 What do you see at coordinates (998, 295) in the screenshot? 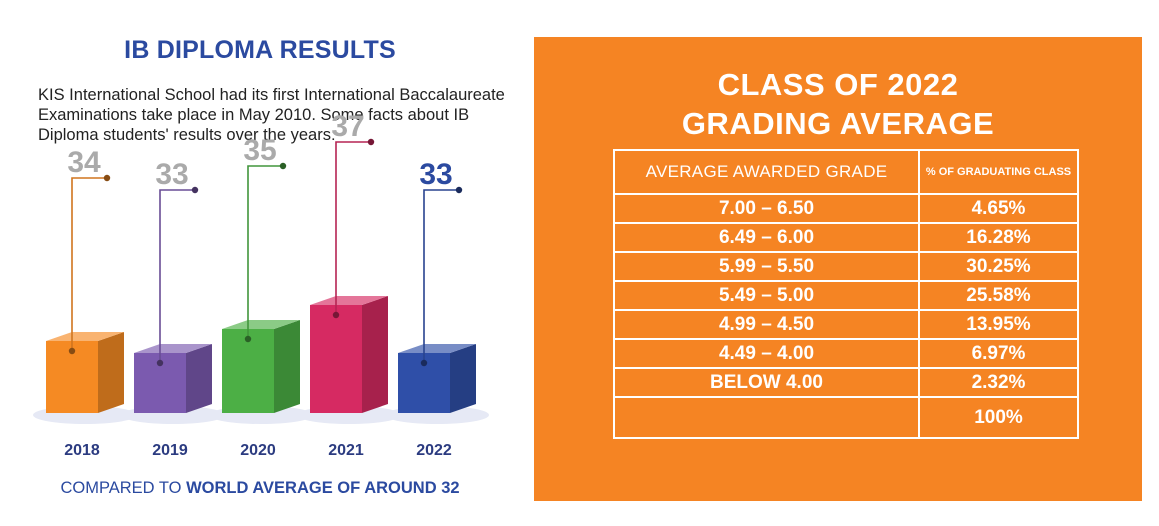
I see `class-percent: 25.58%` at bounding box center [998, 295].